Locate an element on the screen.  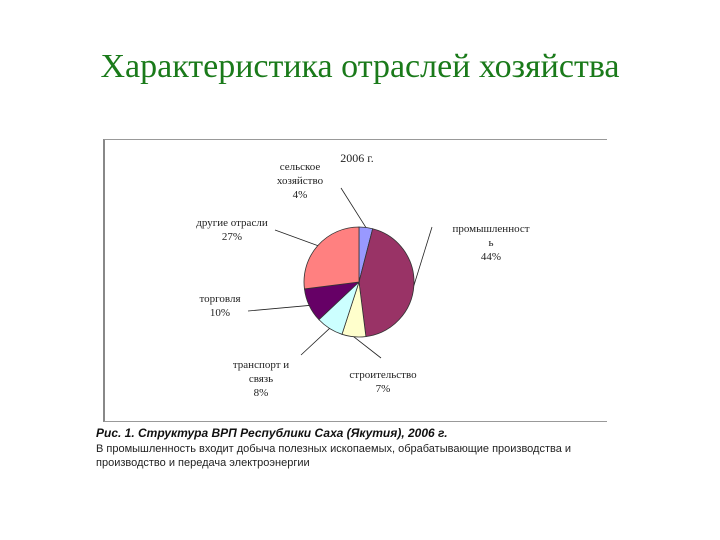
slice-label: сельское хозяйство 4% is located at coordinates (300, 181).